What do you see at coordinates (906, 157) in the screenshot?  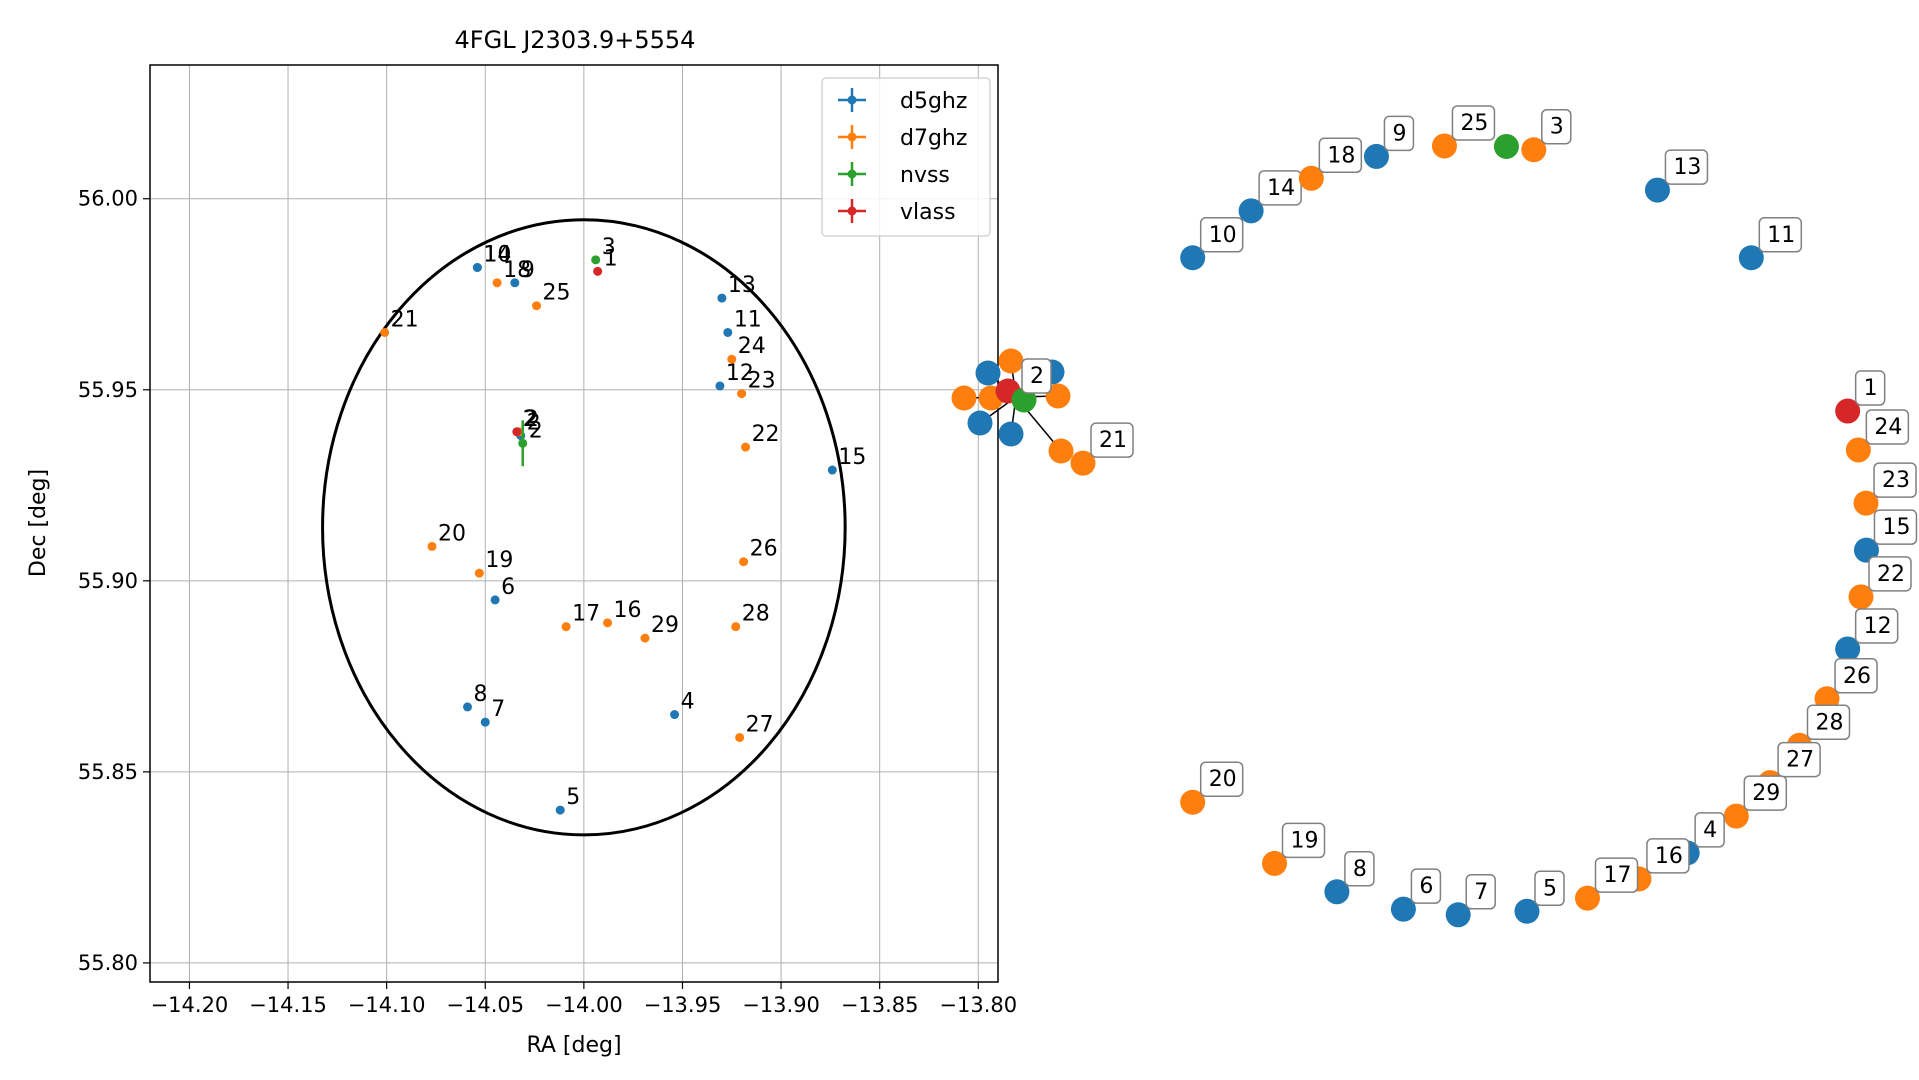 I see `legend: d5ghz d7ghz nvss vlass` at bounding box center [906, 157].